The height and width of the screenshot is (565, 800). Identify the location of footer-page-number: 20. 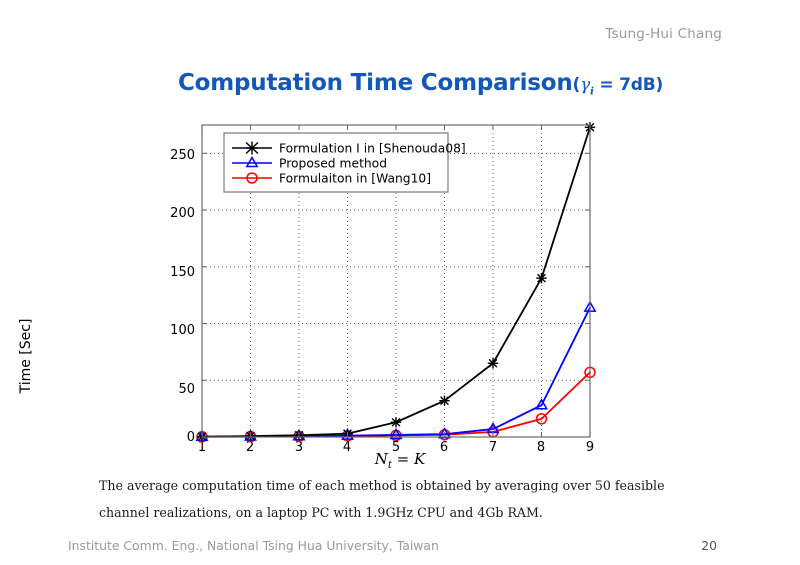
(709, 545).